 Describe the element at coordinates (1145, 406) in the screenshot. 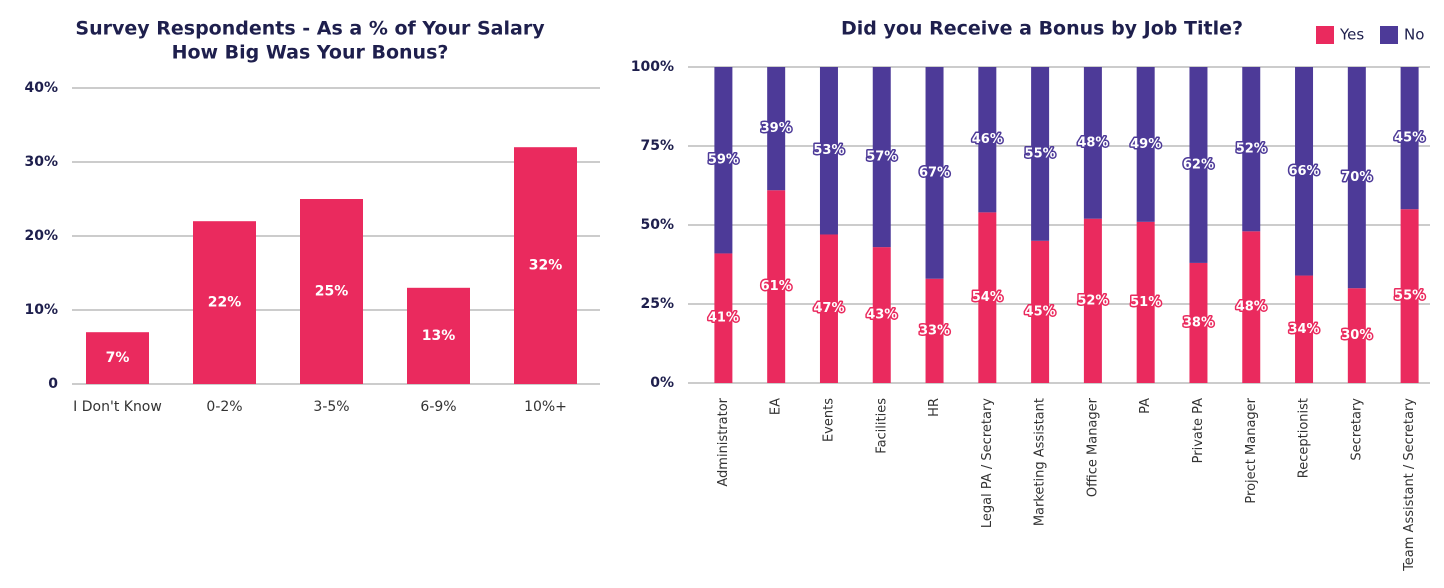

I see `x-tick-label: PA` at that location.